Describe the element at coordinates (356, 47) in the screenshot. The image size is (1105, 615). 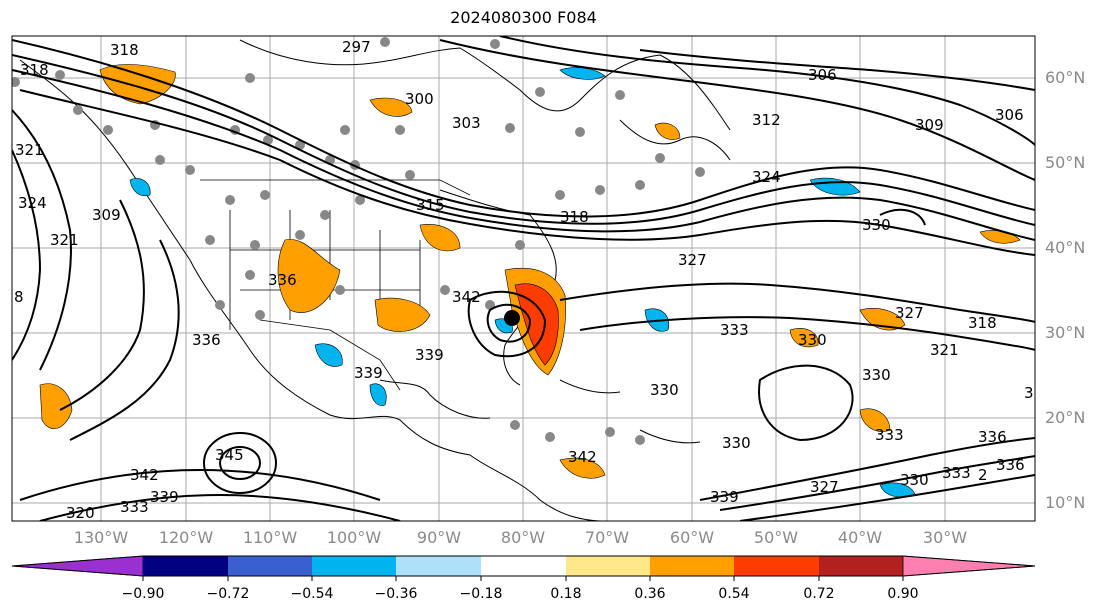
I see `contour-label: 297` at that location.